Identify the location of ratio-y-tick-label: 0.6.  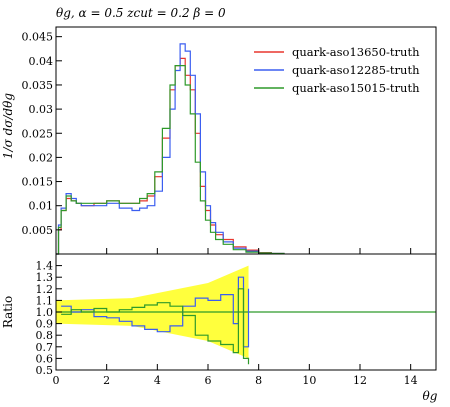
(45, 358).